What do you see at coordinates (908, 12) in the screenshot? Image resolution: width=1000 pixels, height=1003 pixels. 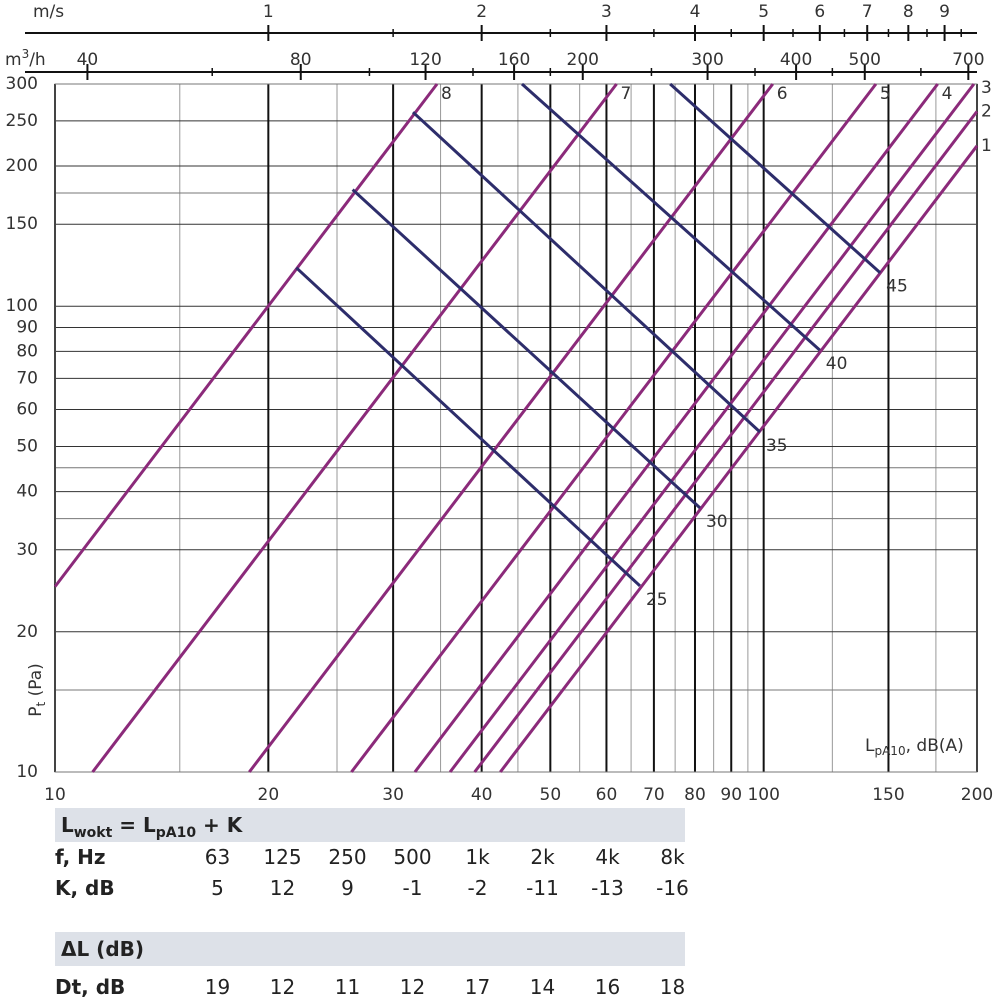 I see `top-tick-label: 8` at bounding box center [908, 12].